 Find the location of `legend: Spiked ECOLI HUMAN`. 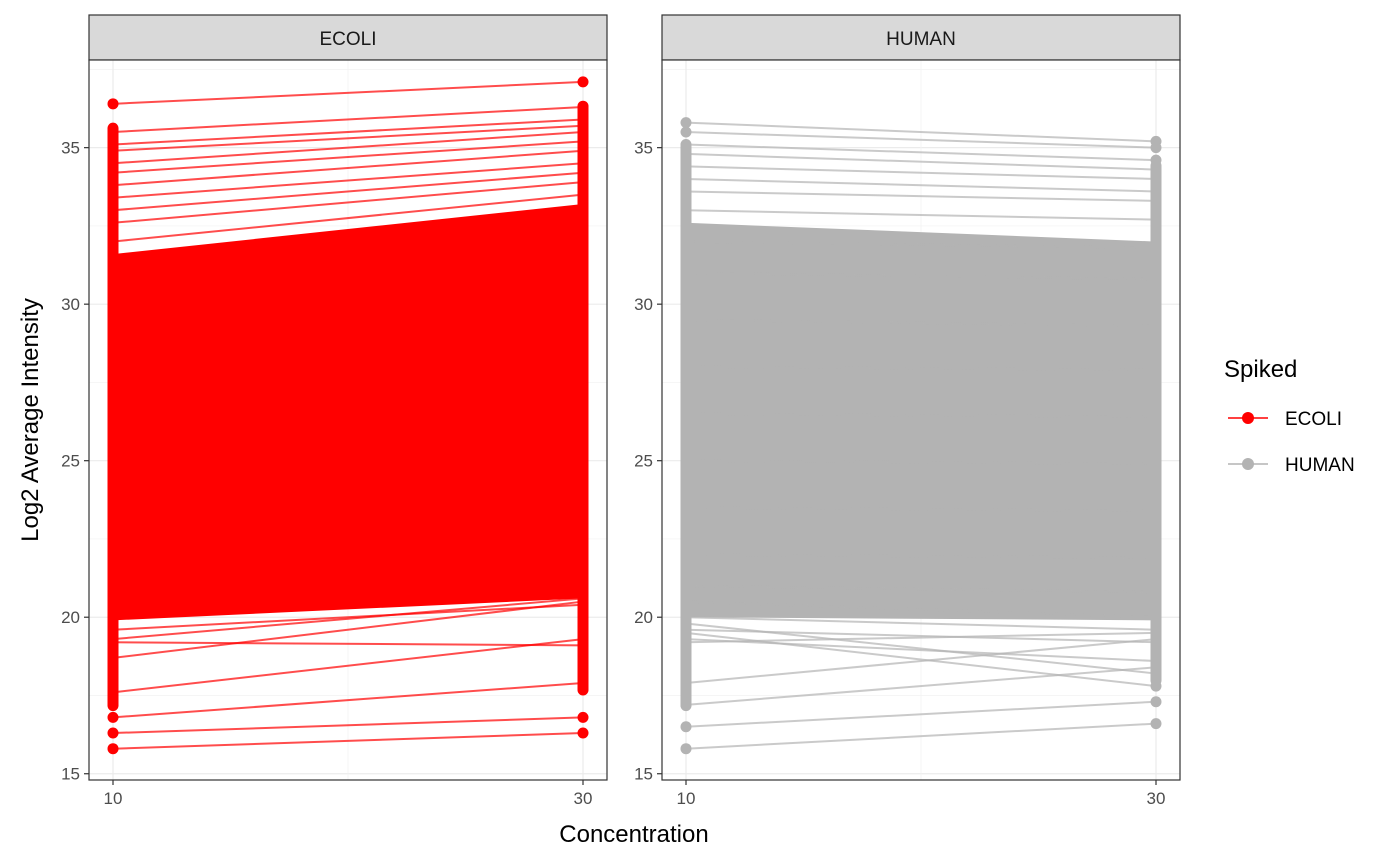

legend: Spiked ECOLI HUMAN is located at coordinates (1289, 416).